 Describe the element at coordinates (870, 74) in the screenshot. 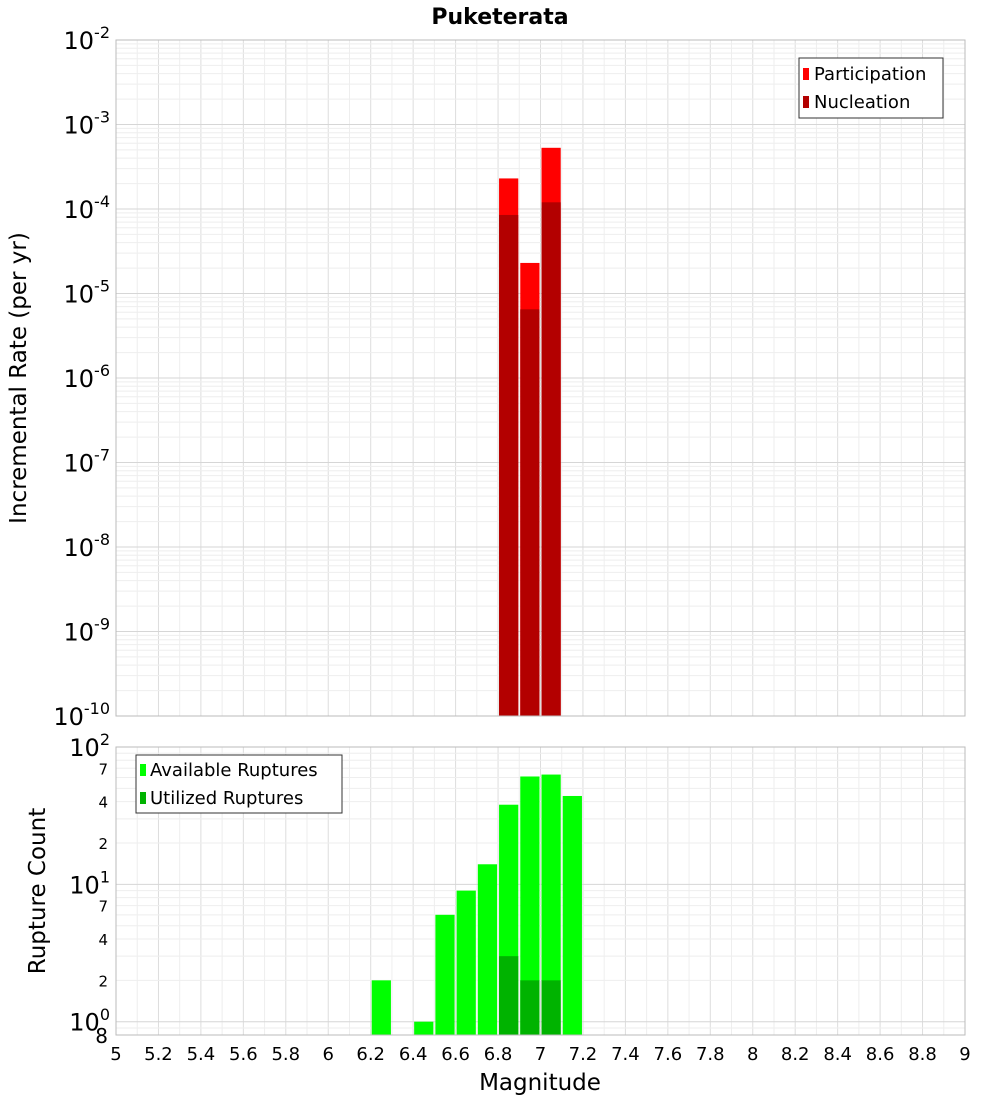

I see `legend-label: Participation` at that location.